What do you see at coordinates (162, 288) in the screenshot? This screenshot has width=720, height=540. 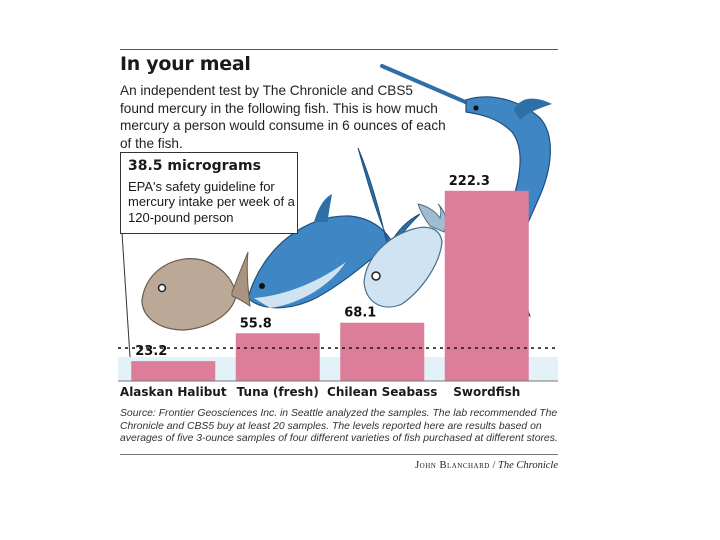 I see `halibut-eye` at bounding box center [162, 288].